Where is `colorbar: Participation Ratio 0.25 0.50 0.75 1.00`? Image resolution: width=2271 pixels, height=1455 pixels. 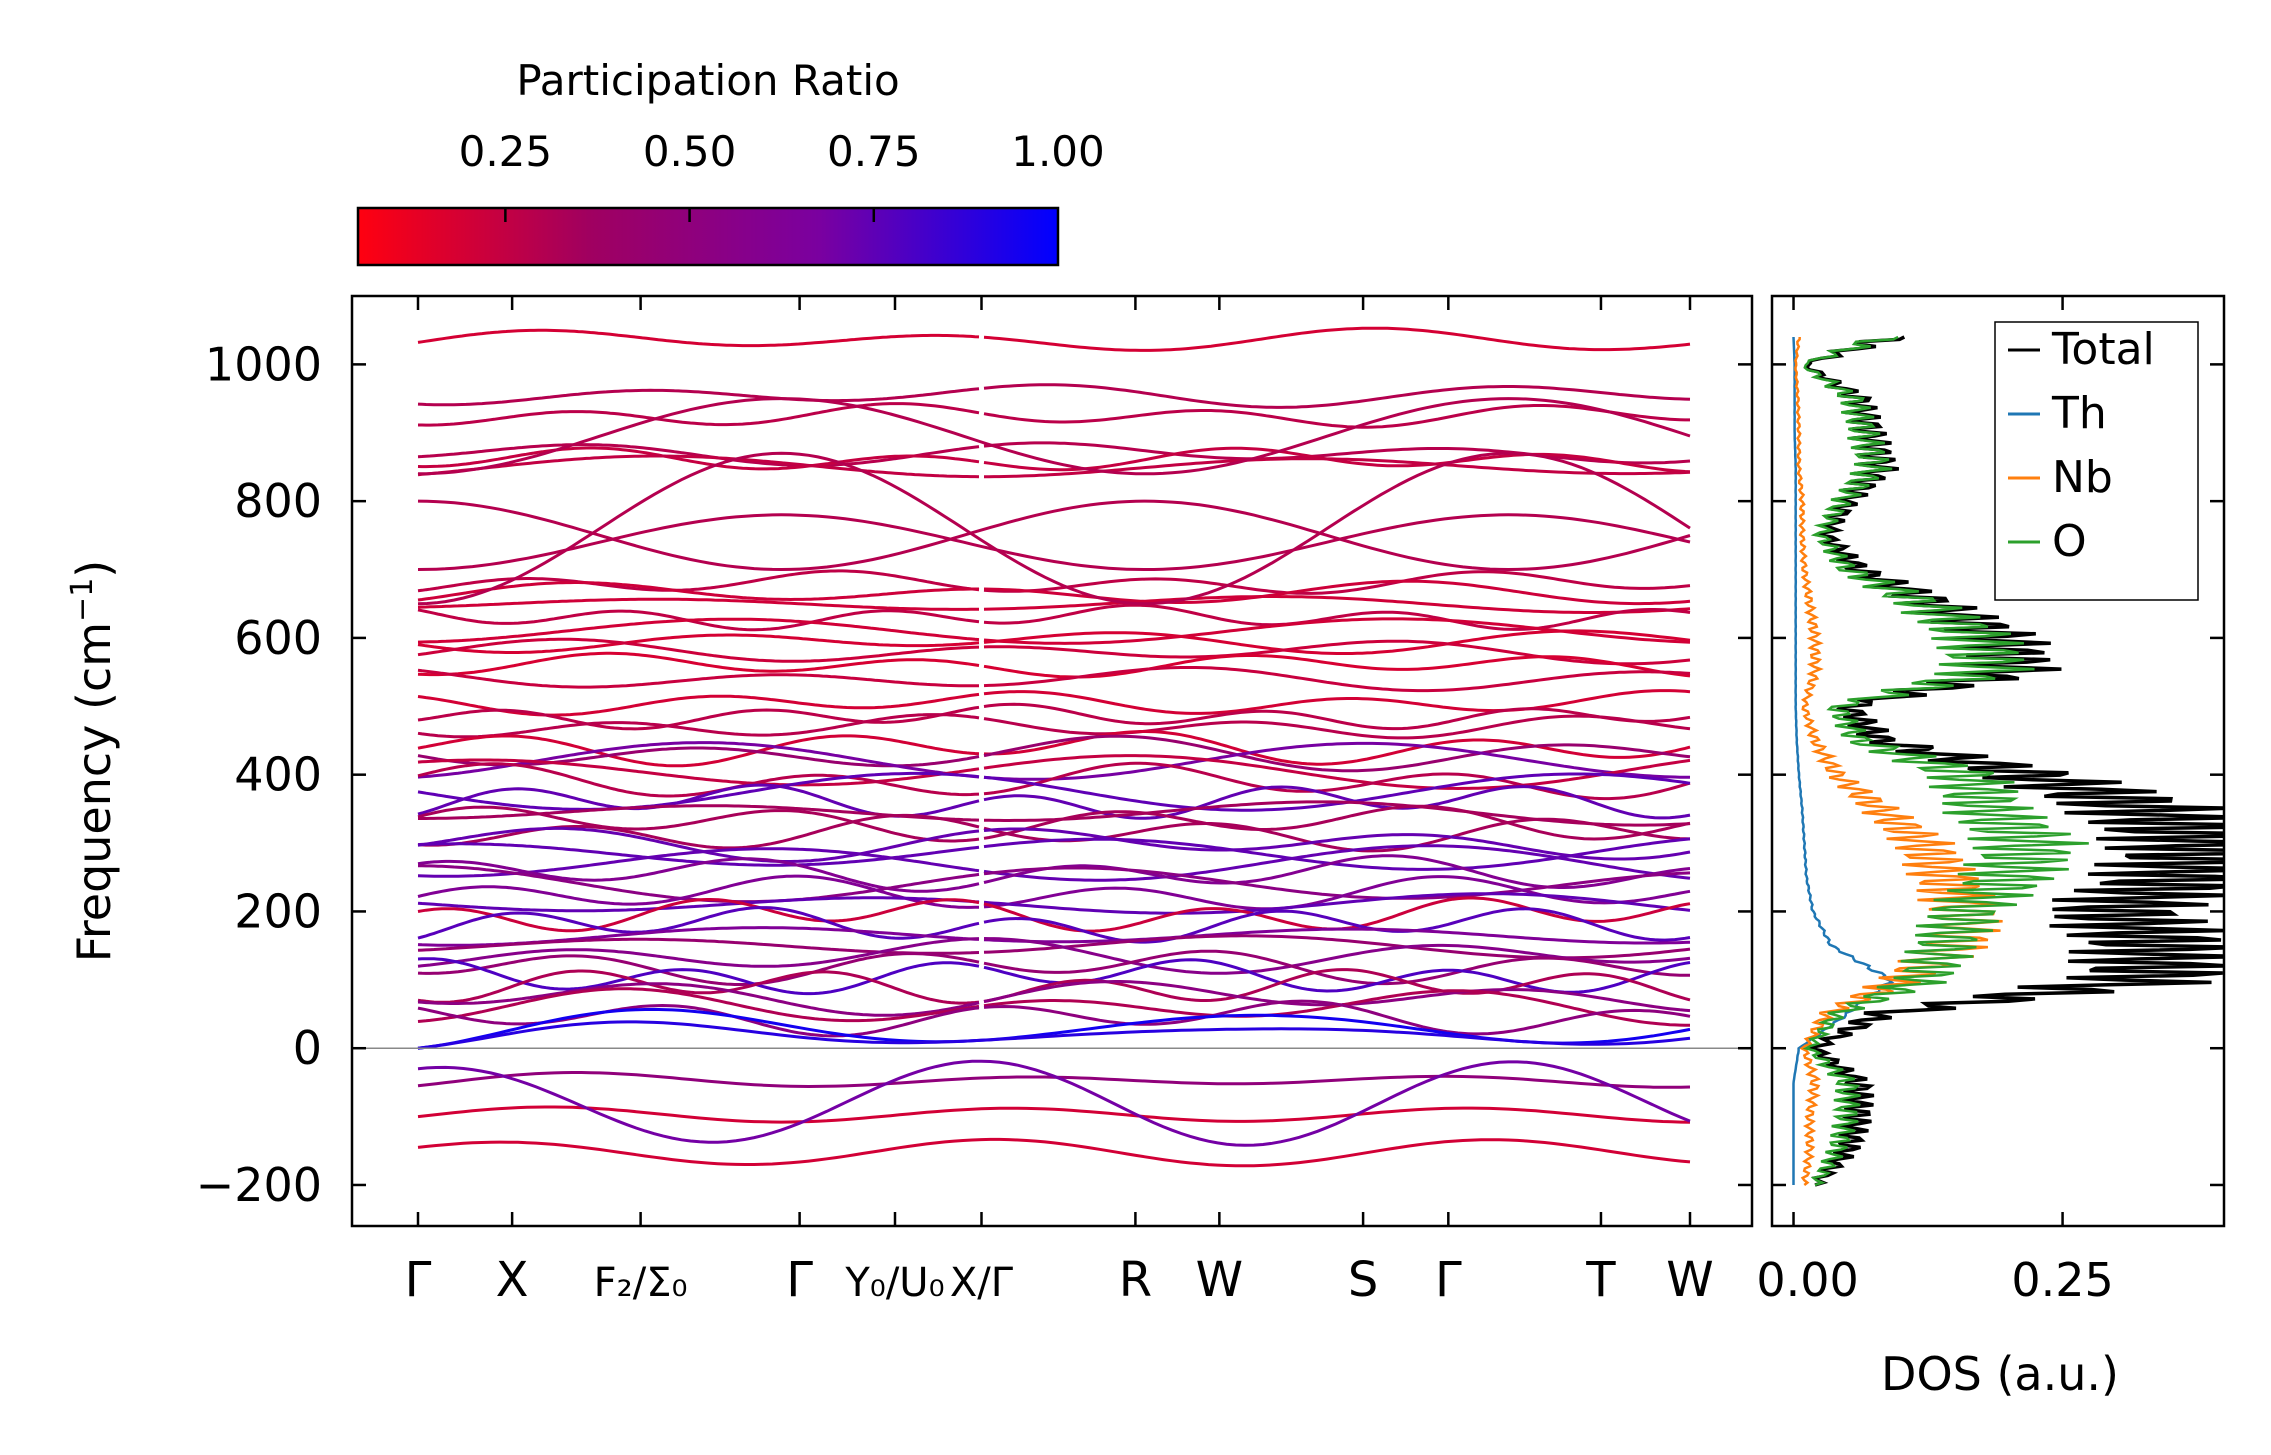 colorbar: Participation Ratio 0.25 0.50 0.75 1.00 is located at coordinates (730, 161).